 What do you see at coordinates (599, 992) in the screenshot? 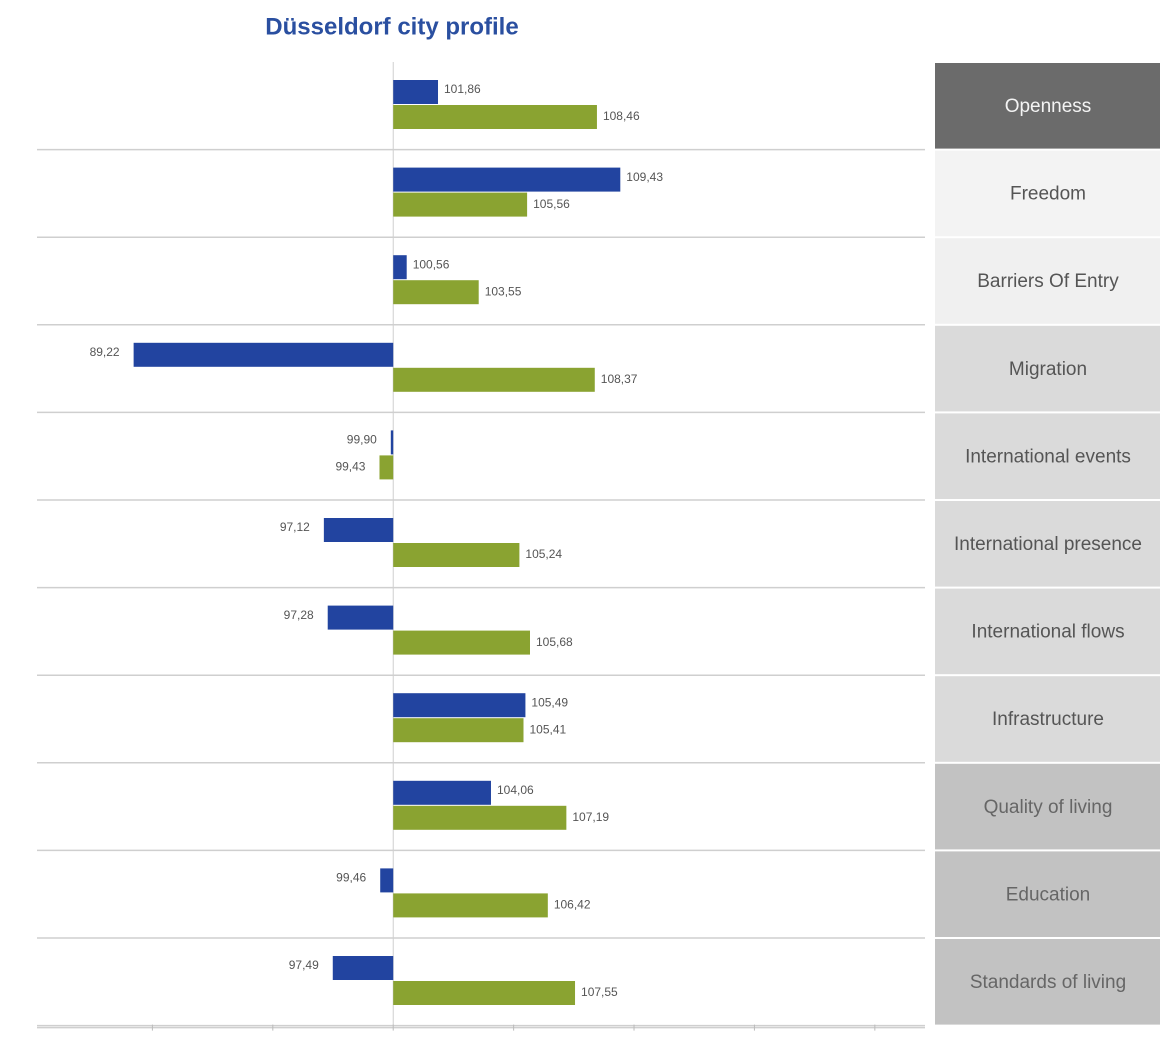
I see `value-label: 107,55` at bounding box center [599, 992].